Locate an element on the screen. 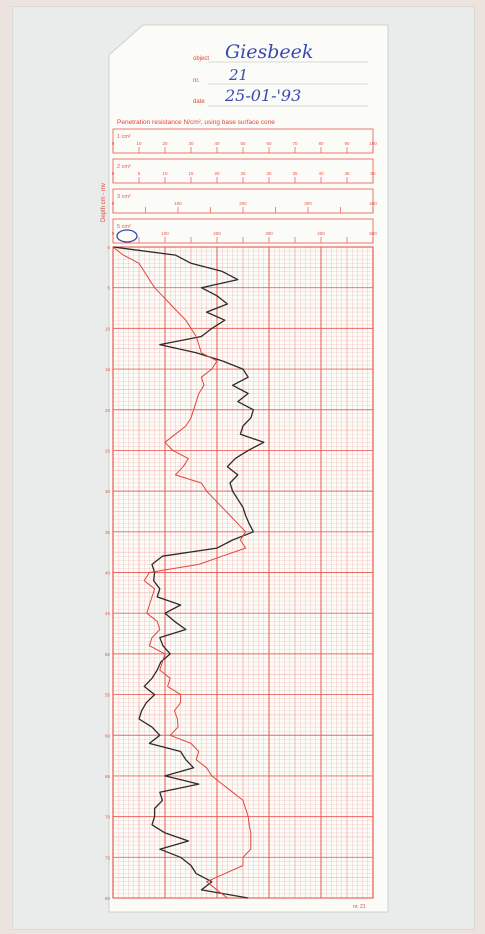 The height and width of the screenshot is (934, 485). scale-tick-label: 15 is located at coordinates (191, 173).